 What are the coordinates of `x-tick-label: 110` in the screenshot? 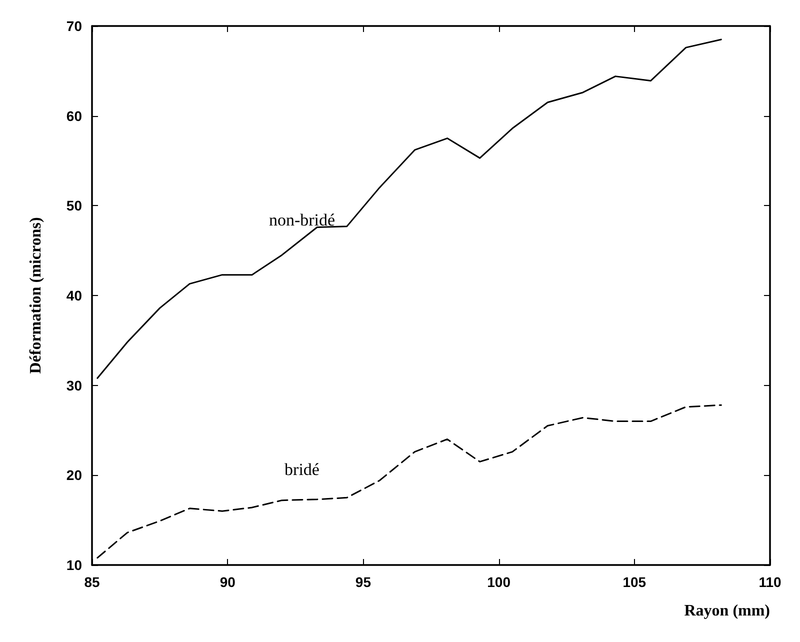 It's located at (770, 582).